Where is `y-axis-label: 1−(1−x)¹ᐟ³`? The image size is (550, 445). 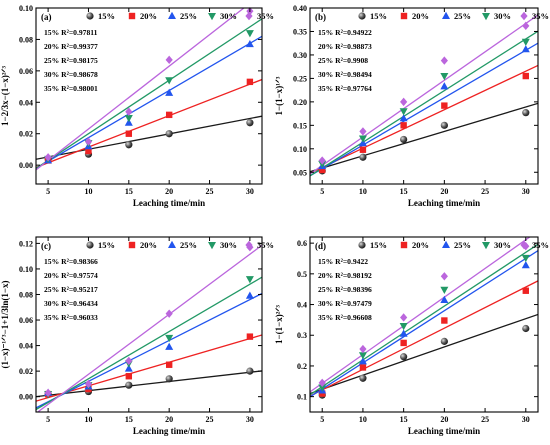 y-axis-label: 1−(1−x)¹ᐟ³ is located at coordinates (279, 95).